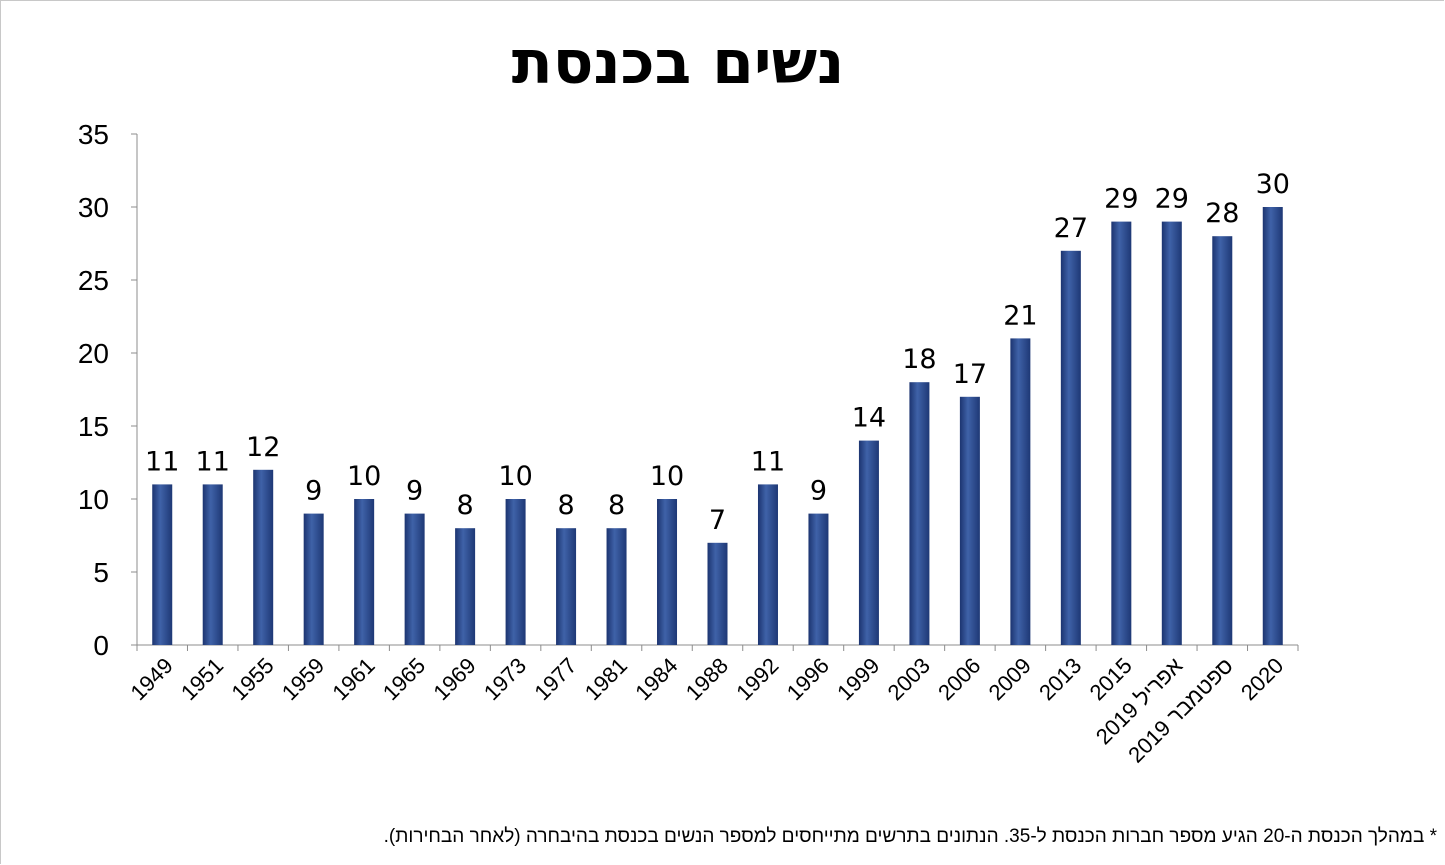 The width and height of the screenshot is (1445, 865). What do you see at coordinates (93, 390) in the screenshot?
I see `y-tick-labels: 0 5 10 15 20 25 30 35` at bounding box center [93, 390].